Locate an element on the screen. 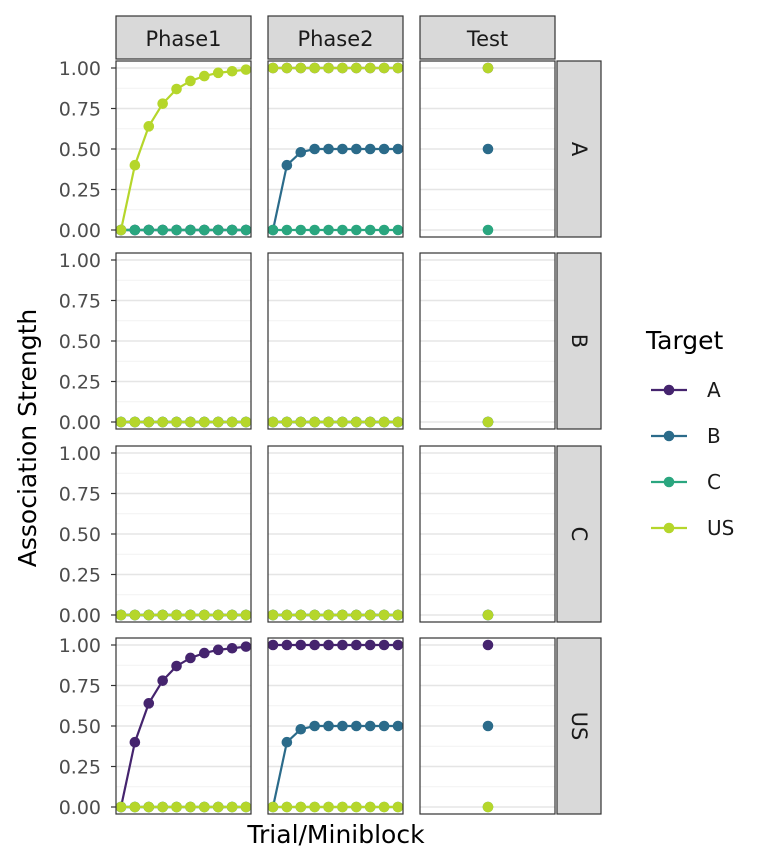 This screenshot has height=865, width=768. column-strip-Phase2: Phase2 is located at coordinates (335, 37).